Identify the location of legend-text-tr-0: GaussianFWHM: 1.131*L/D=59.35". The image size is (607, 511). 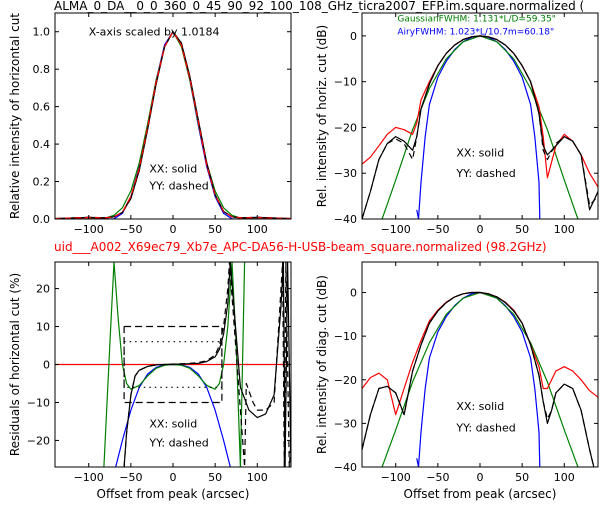
(476, 19).